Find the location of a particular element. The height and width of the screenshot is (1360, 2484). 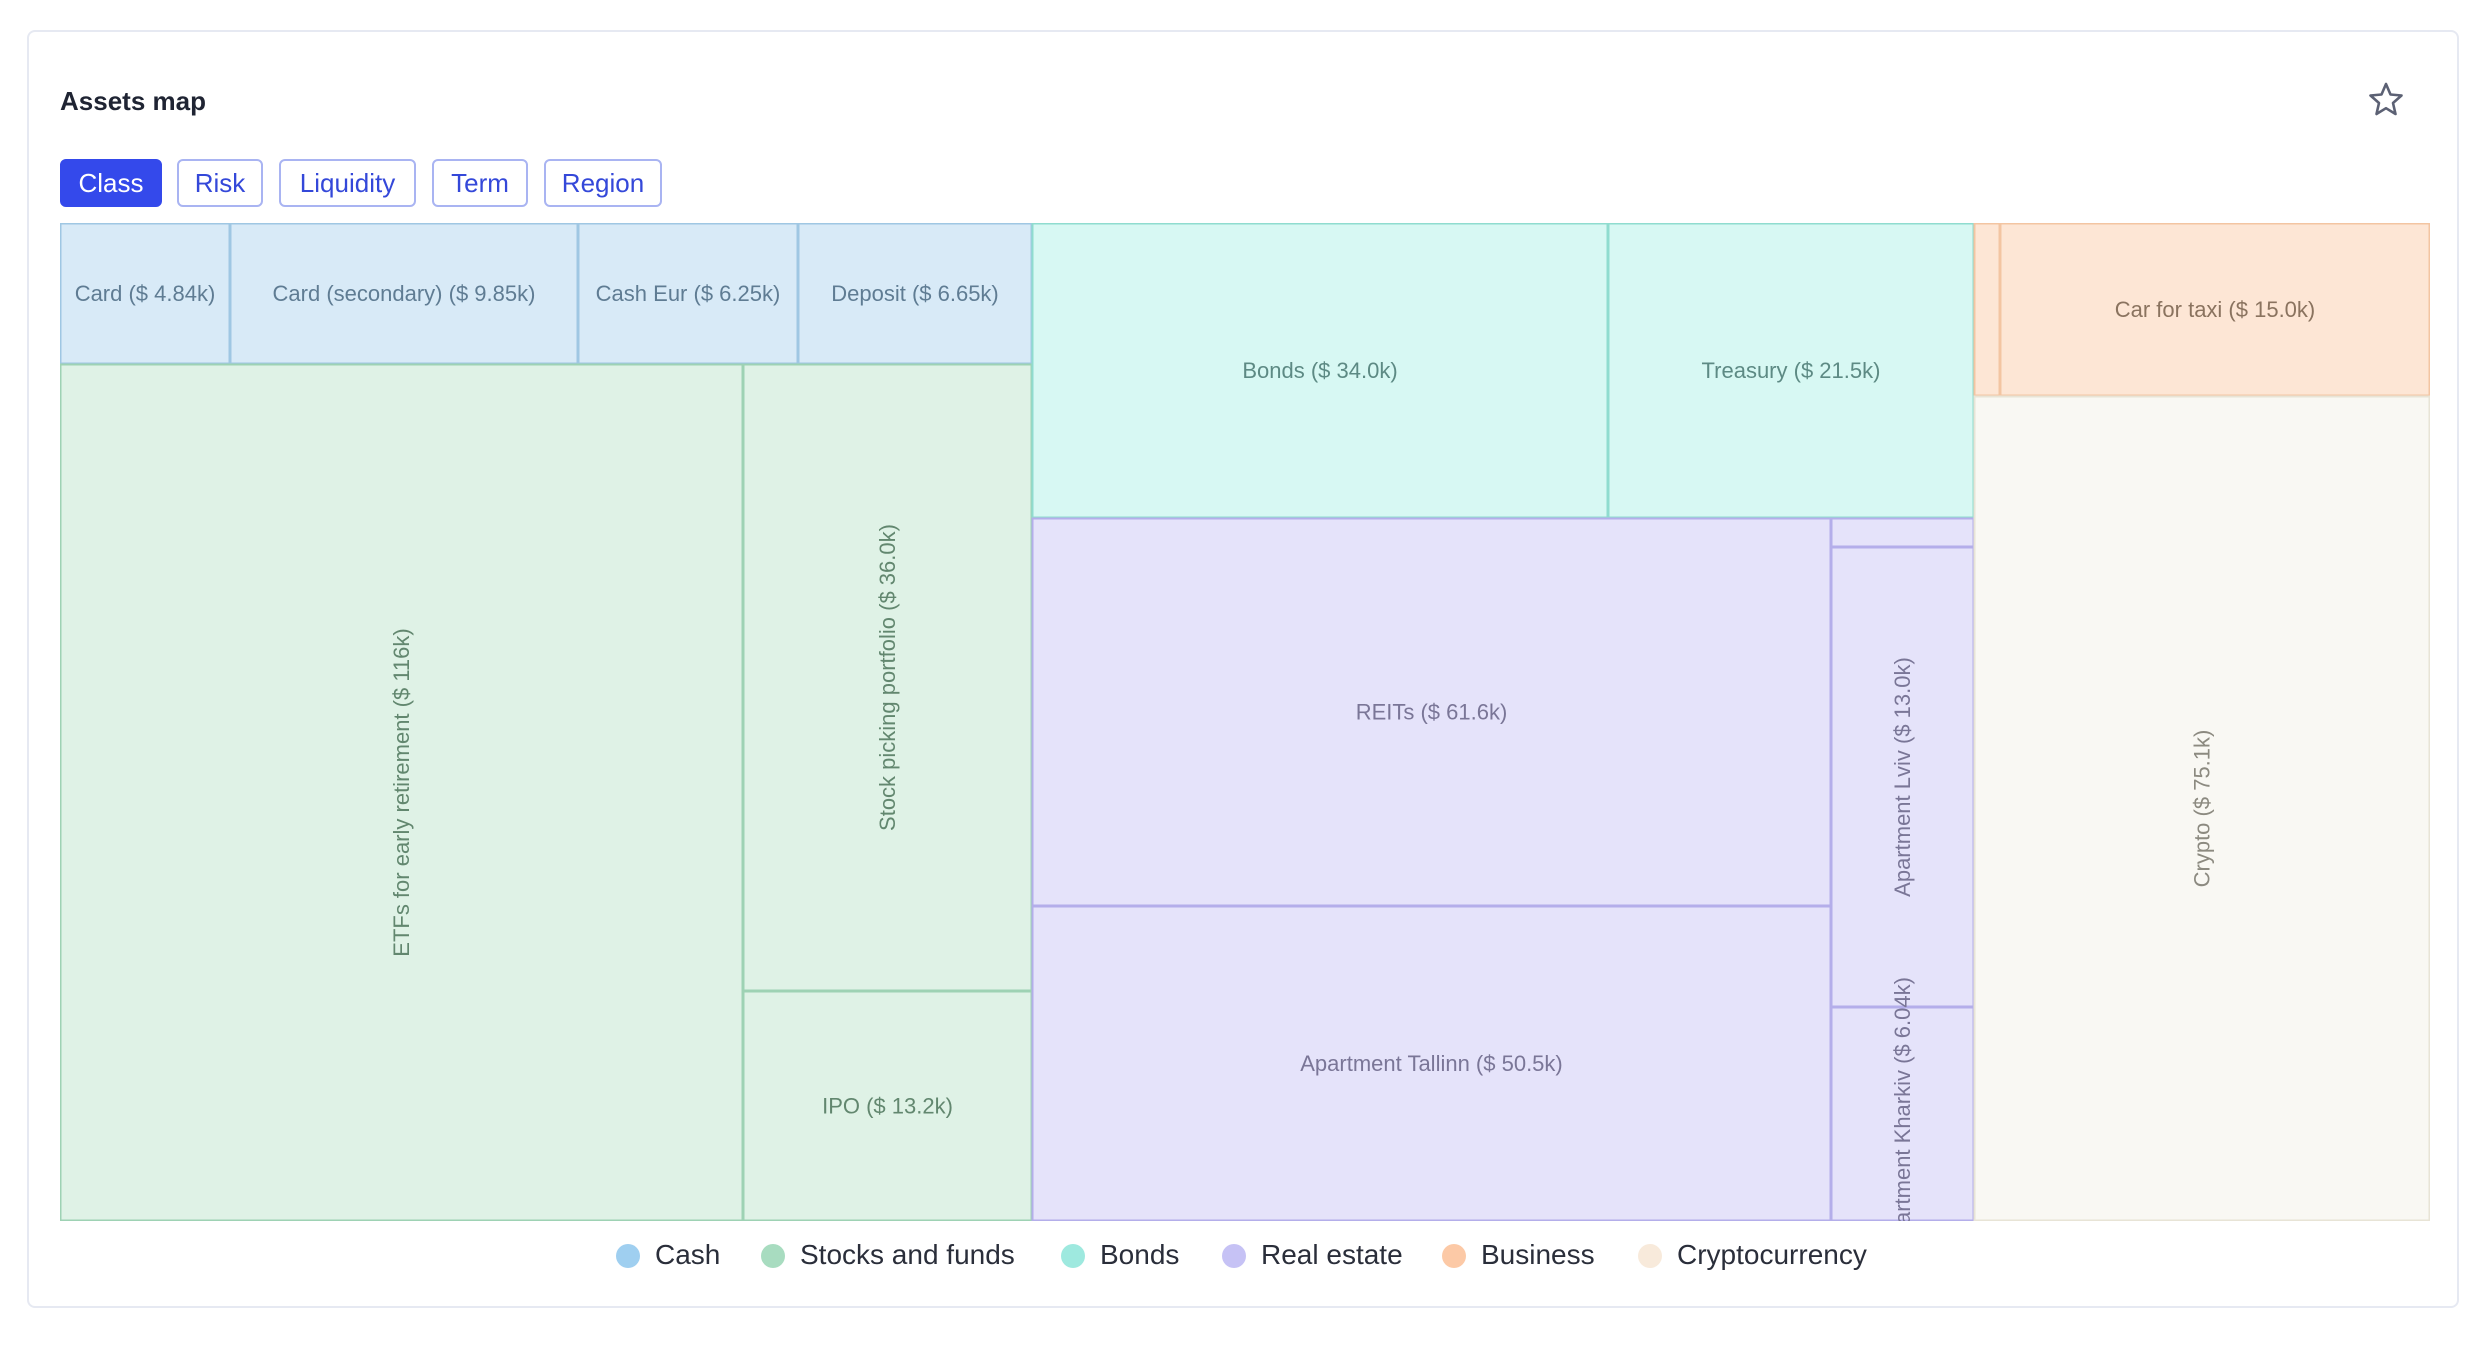

treemap-cell: Crypto ($ 75.1k) is located at coordinates (2201, 808).